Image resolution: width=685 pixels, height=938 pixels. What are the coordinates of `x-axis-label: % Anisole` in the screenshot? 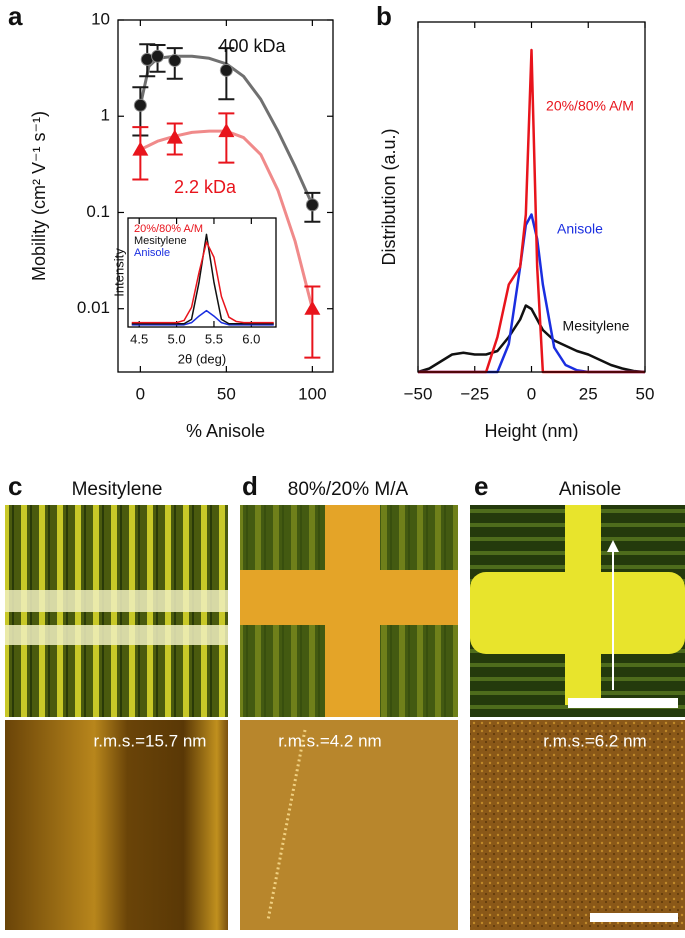 It's located at (225, 431).